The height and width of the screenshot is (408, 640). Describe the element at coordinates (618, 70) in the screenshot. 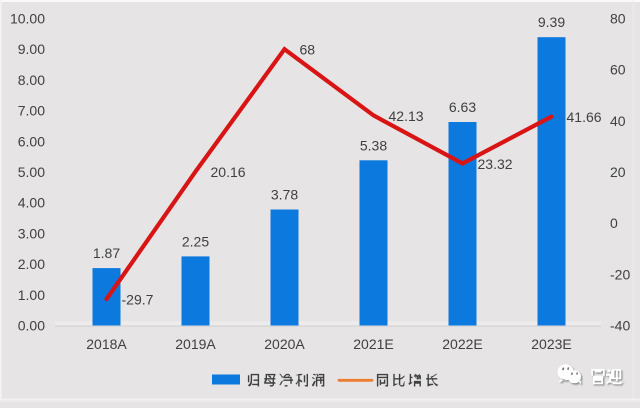

I see `svg-text: 60` at that location.